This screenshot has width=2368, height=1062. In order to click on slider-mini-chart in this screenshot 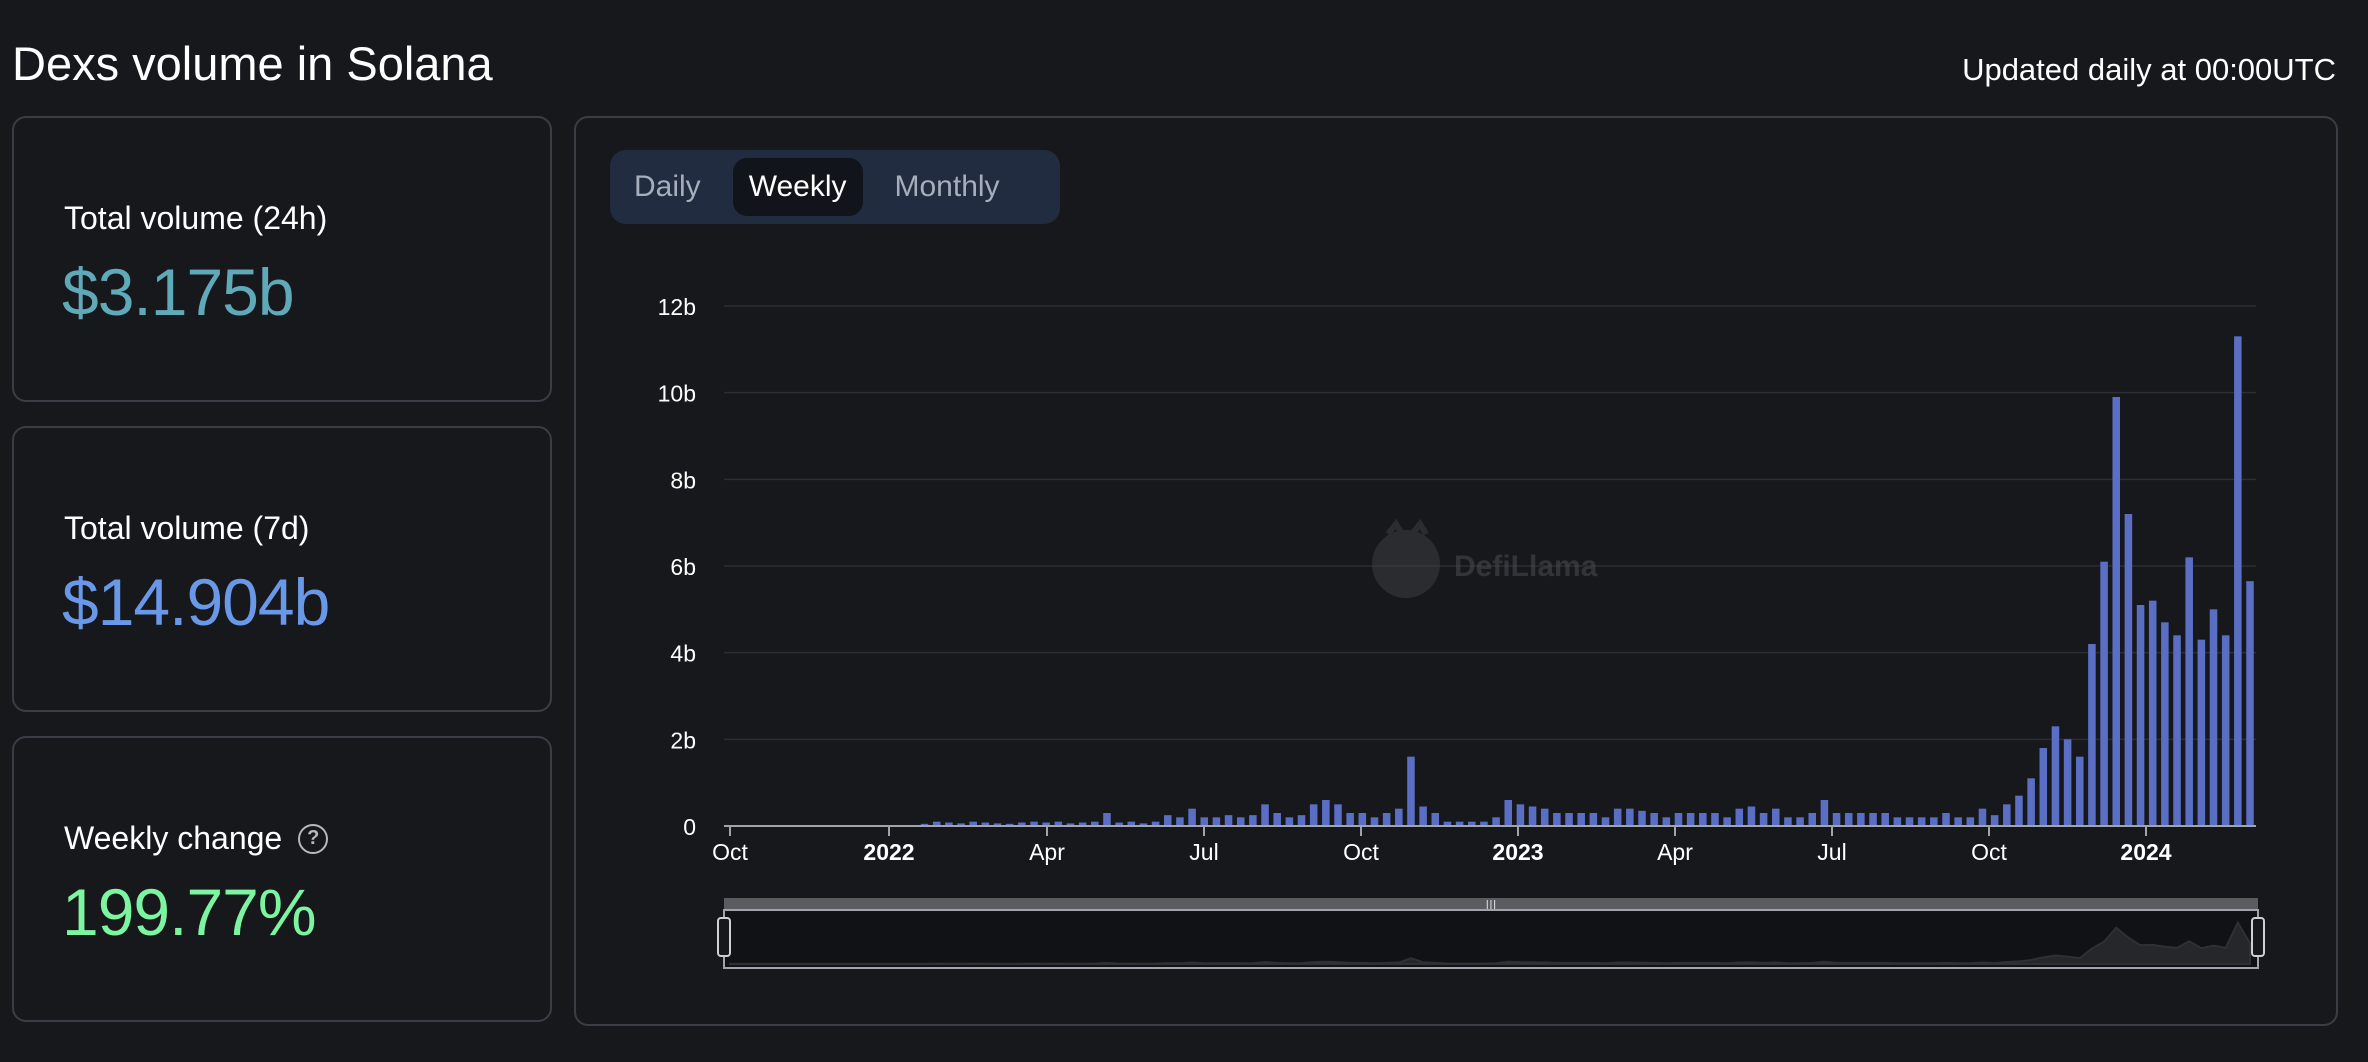, I will do `click(1490, 942)`.